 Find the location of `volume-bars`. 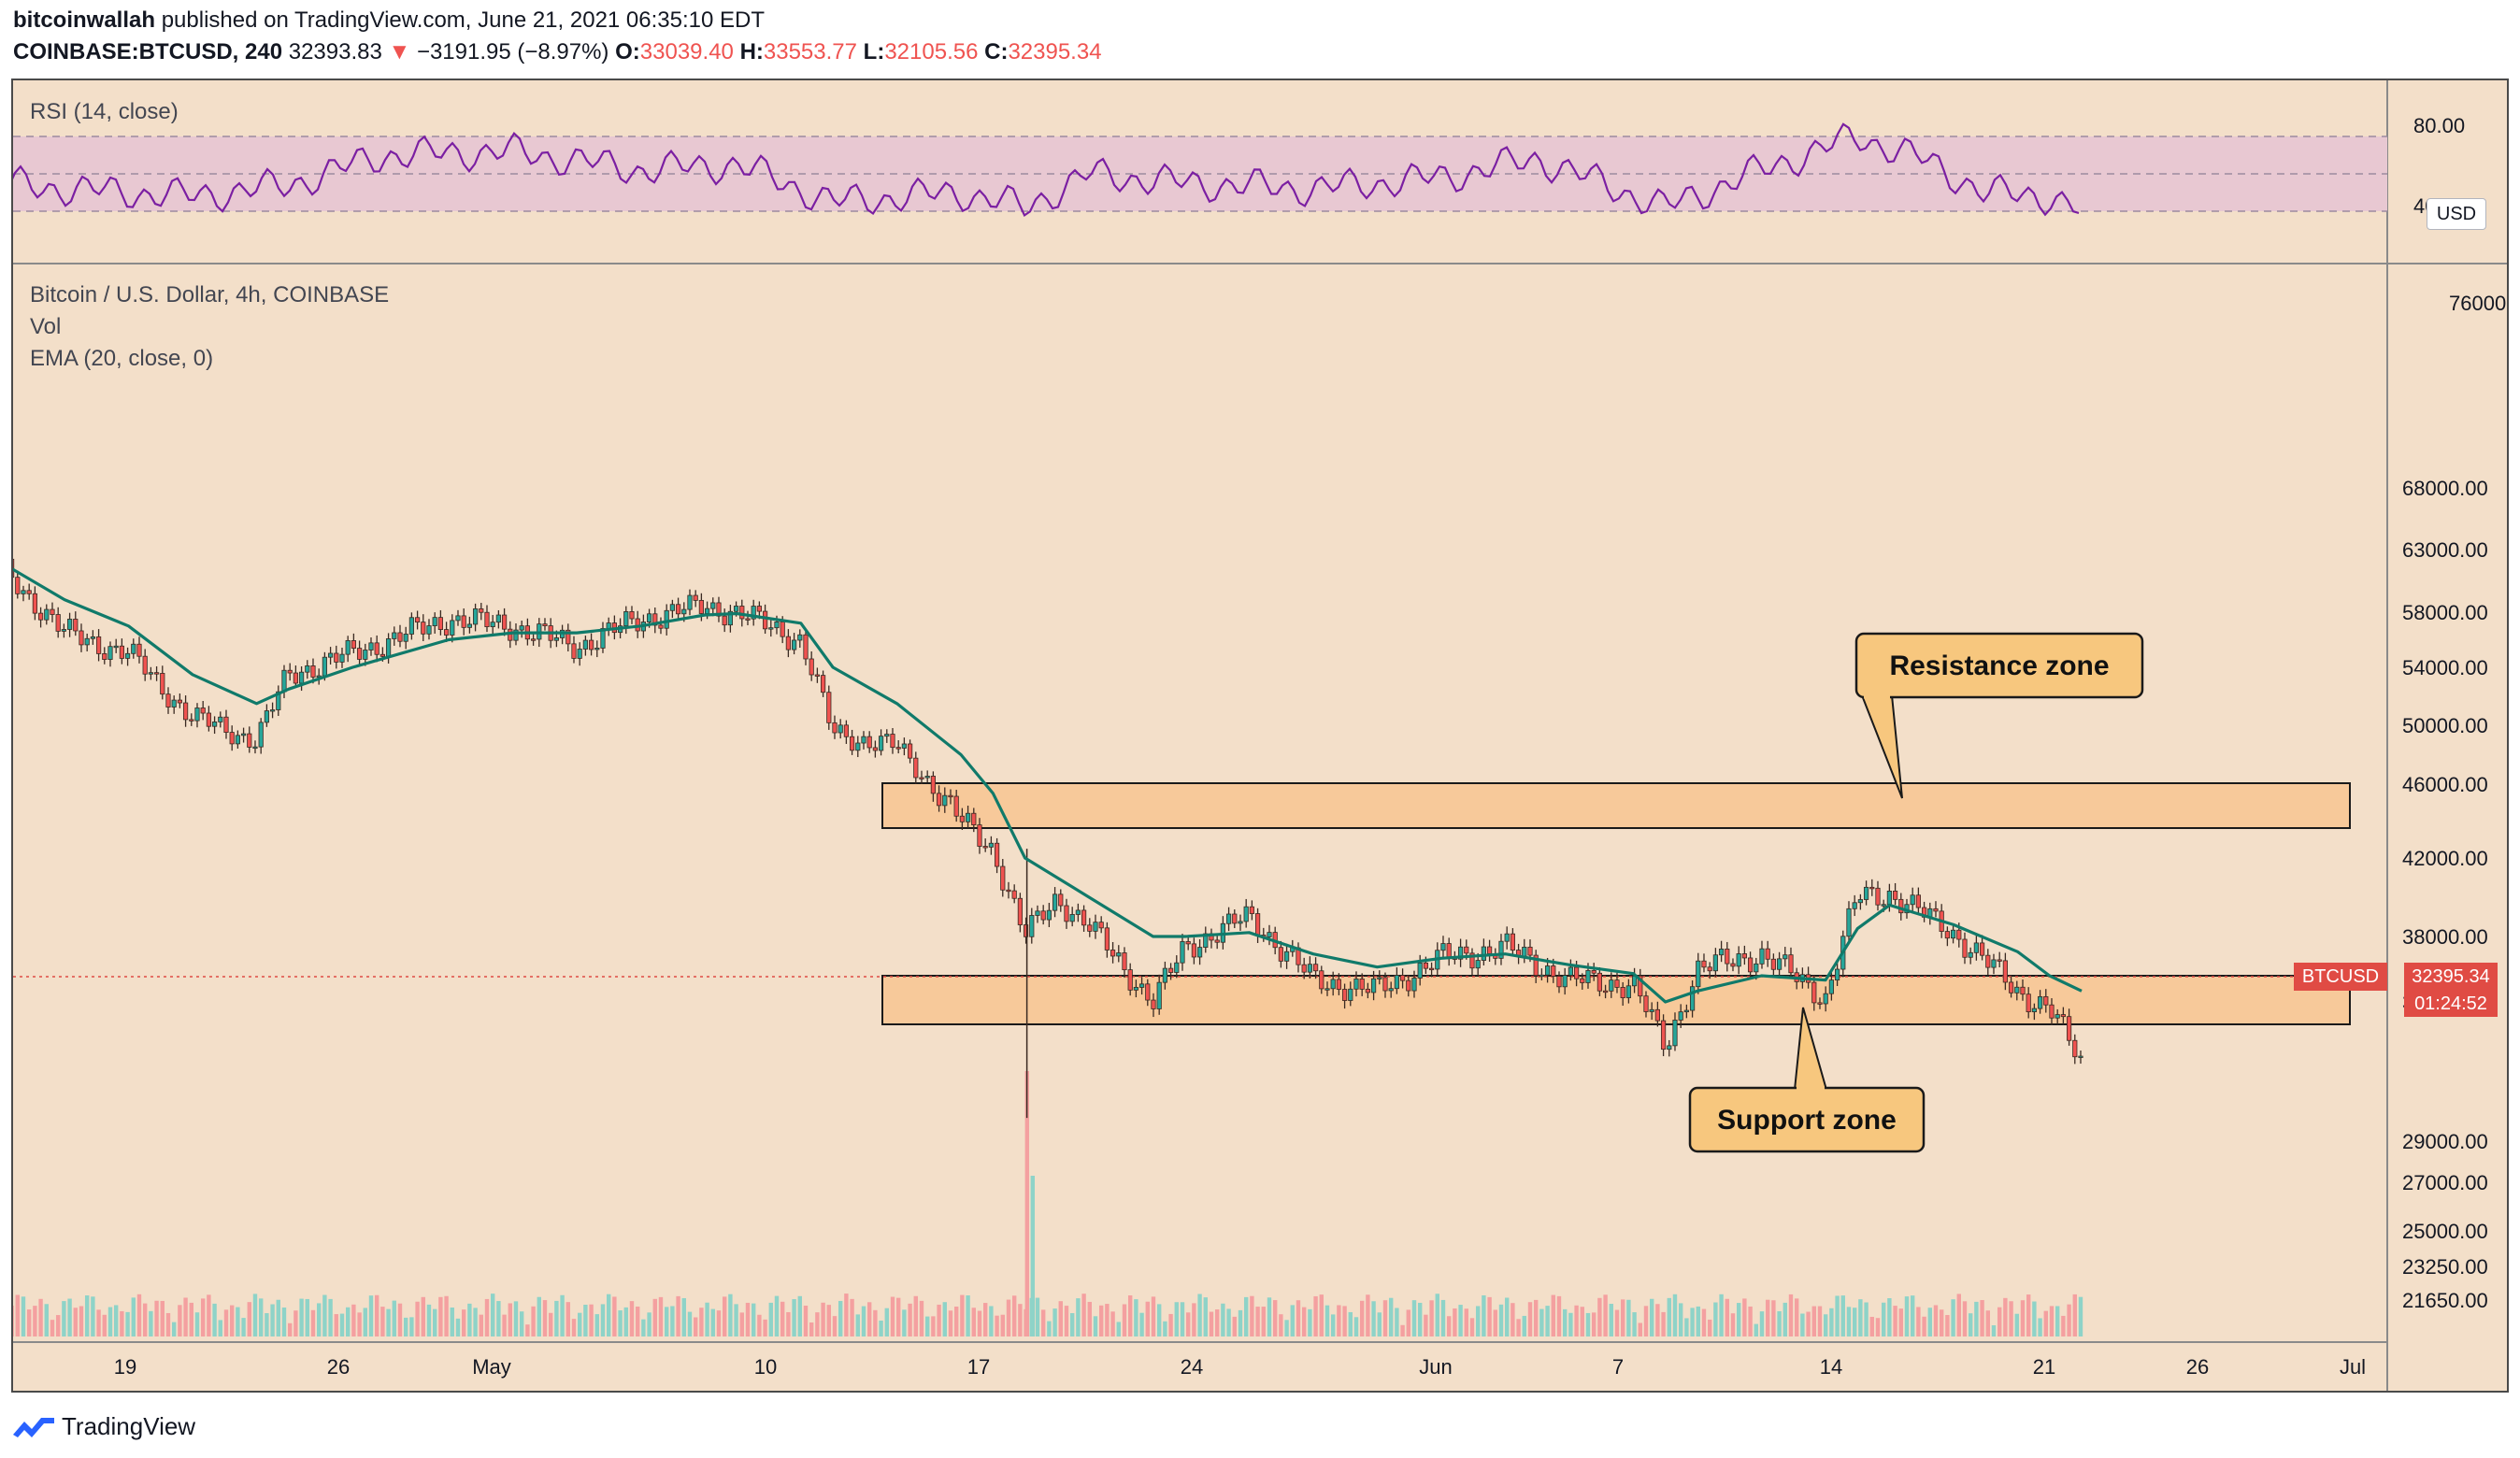

volume-bars is located at coordinates (1048, 1203).